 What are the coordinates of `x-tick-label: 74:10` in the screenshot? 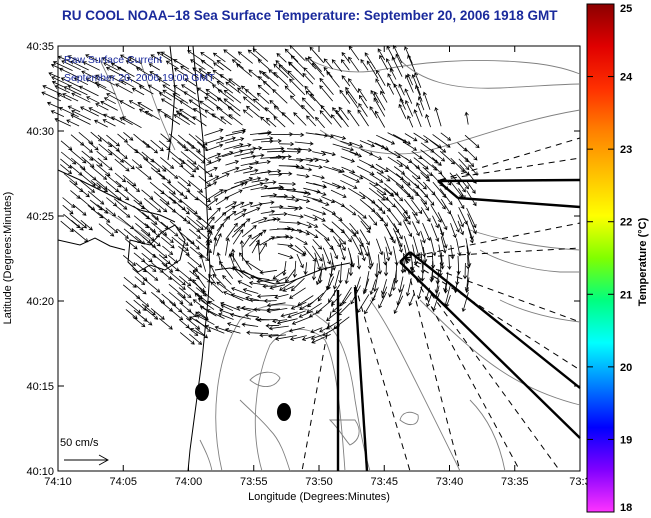 It's located at (58, 482).